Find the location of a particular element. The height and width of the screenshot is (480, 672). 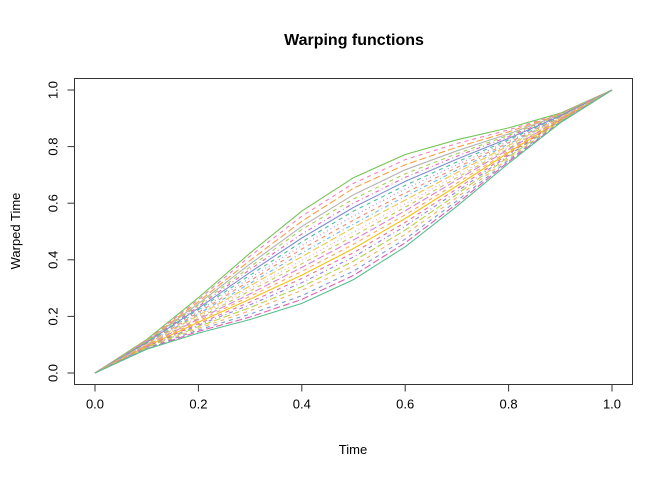

y-tick-label: 0.8 is located at coordinates (53, 147).